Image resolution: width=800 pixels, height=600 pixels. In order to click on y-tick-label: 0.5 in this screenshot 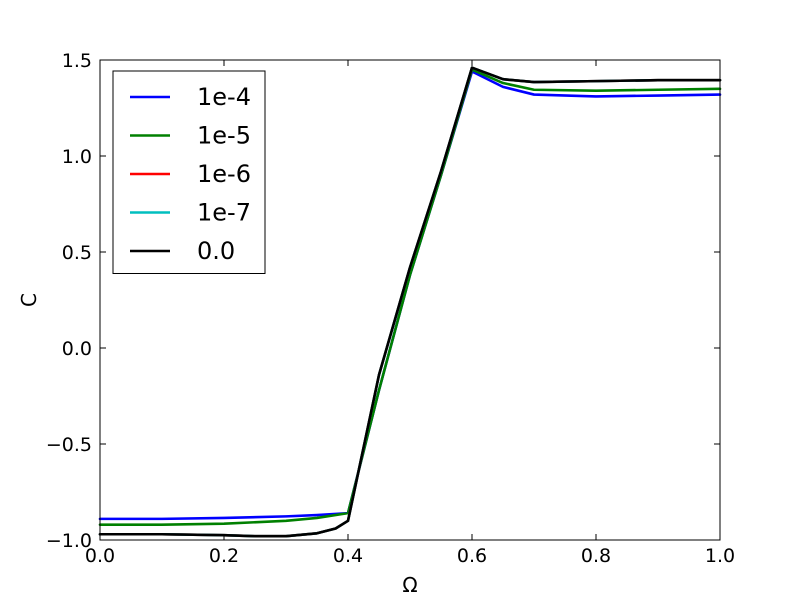, I will do `click(77, 253)`.